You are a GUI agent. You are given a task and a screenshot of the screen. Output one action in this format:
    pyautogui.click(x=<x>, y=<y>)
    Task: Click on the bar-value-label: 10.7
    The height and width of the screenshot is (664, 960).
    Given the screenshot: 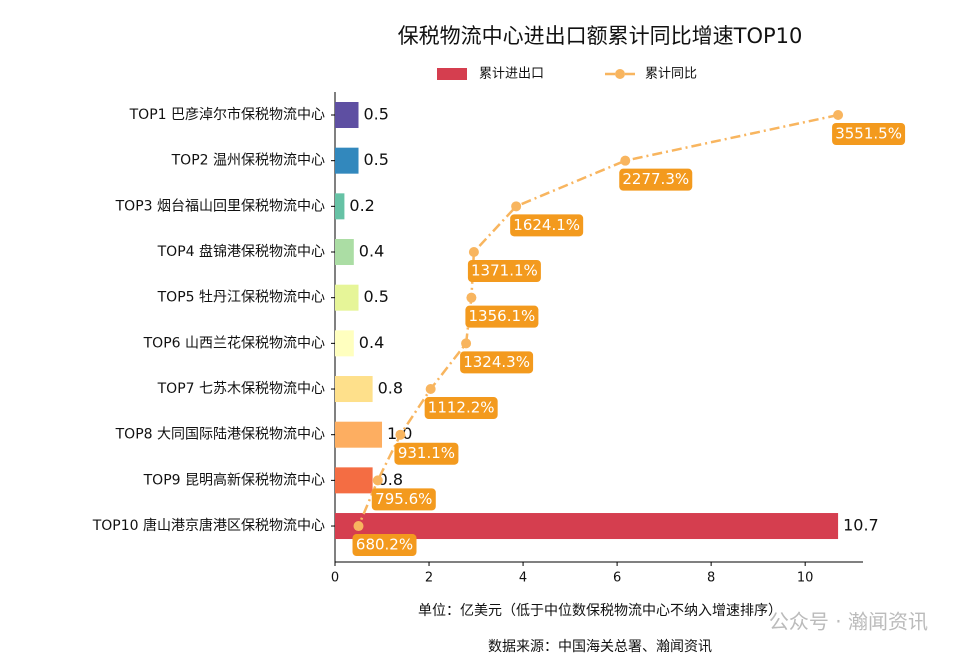 What is the action you would take?
    pyautogui.click(x=861, y=525)
    